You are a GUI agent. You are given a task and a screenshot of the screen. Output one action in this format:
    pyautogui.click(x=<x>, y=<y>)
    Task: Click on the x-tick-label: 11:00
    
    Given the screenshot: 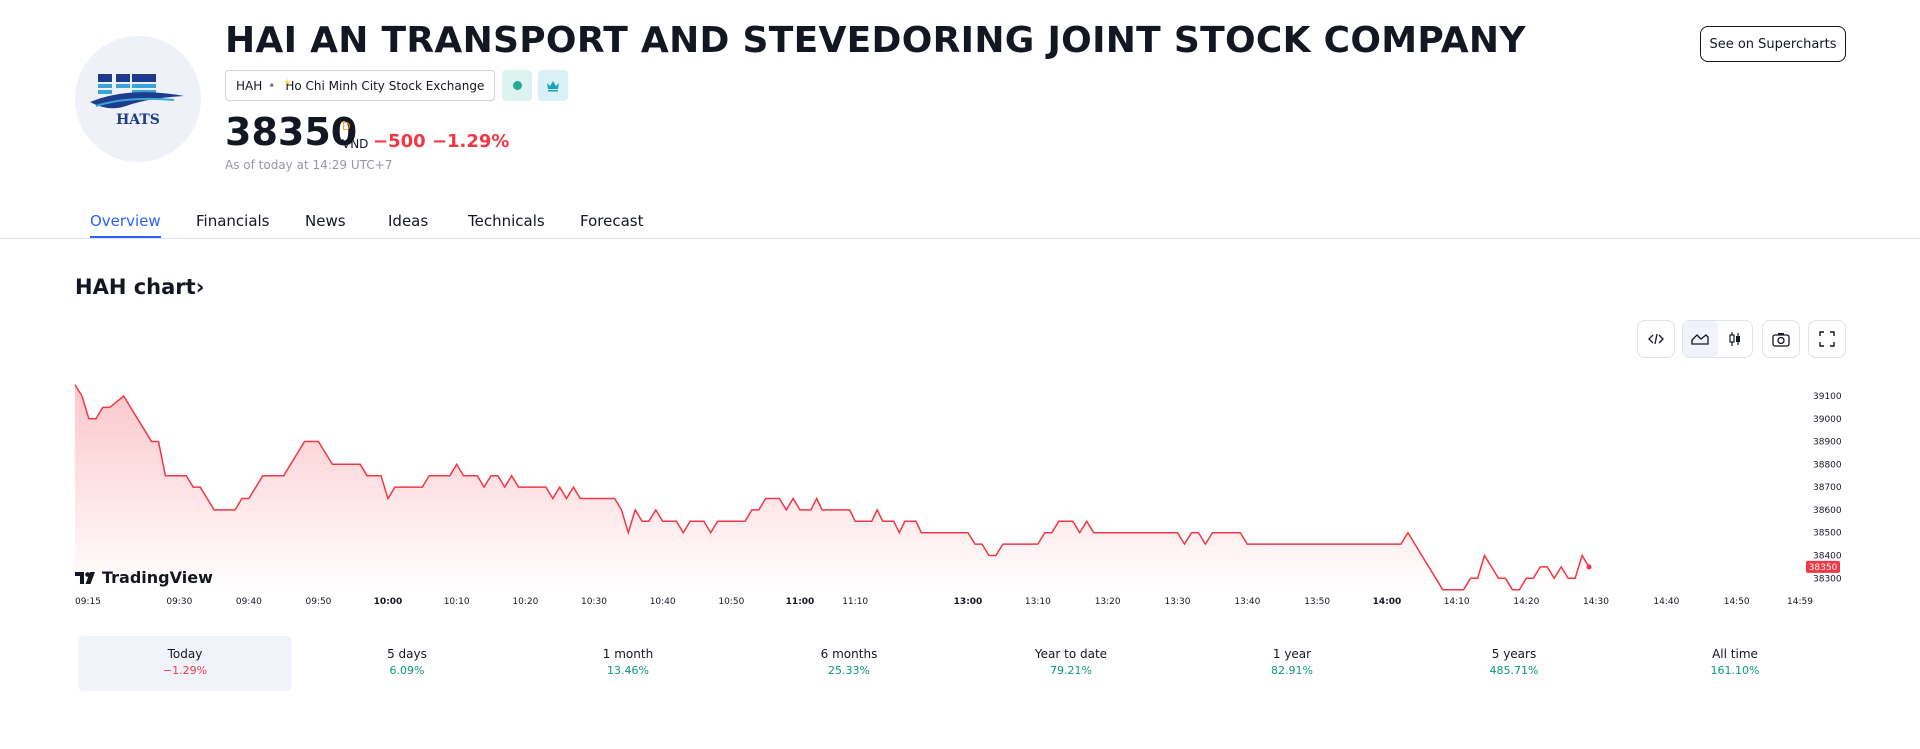 What is the action you would take?
    pyautogui.click(x=800, y=602)
    